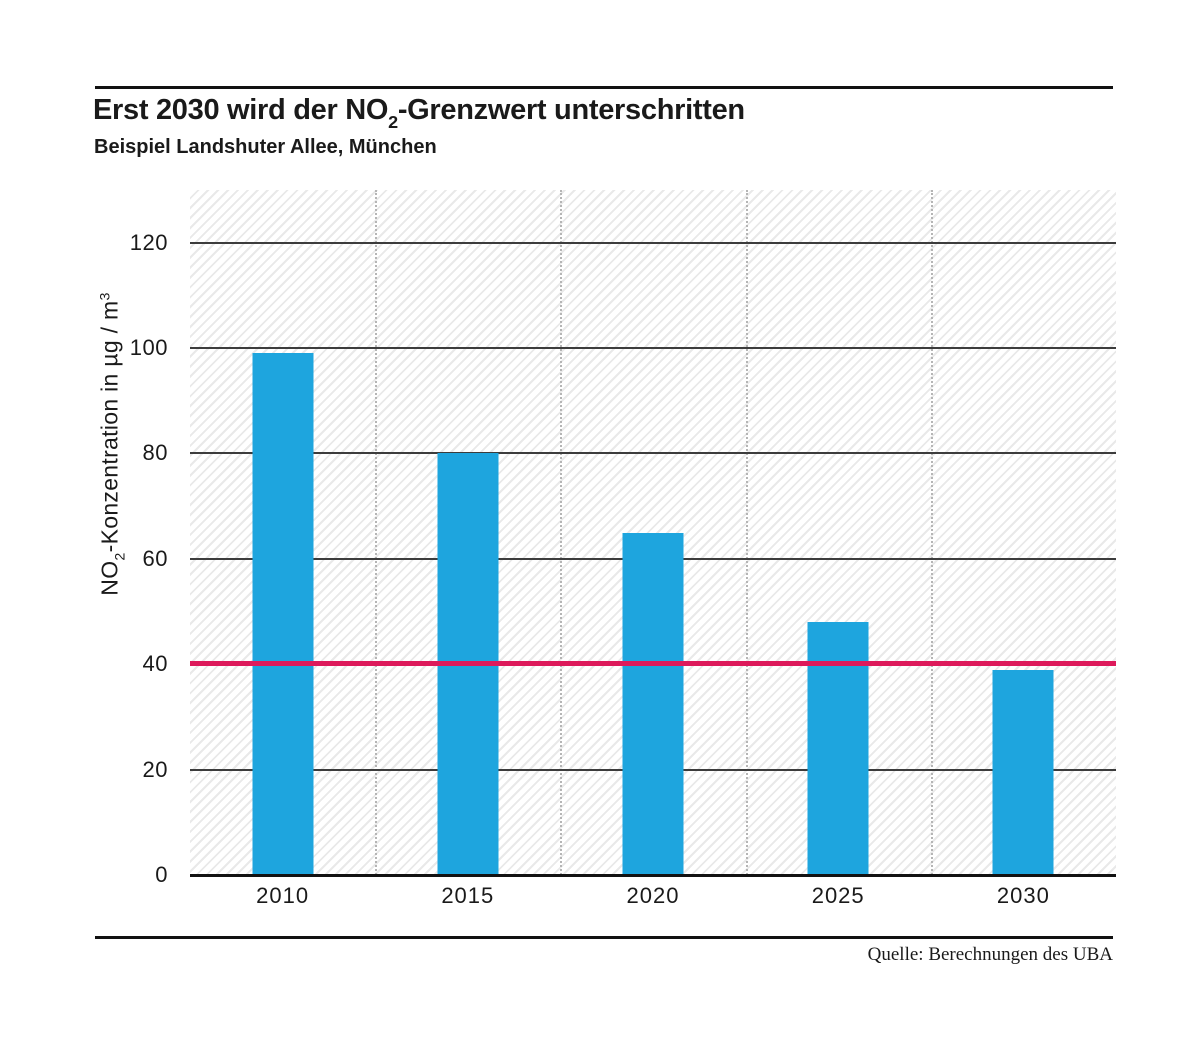 This screenshot has width=1200, height=1050. Describe the element at coordinates (604, 87) in the screenshot. I see `header-rule` at that location.